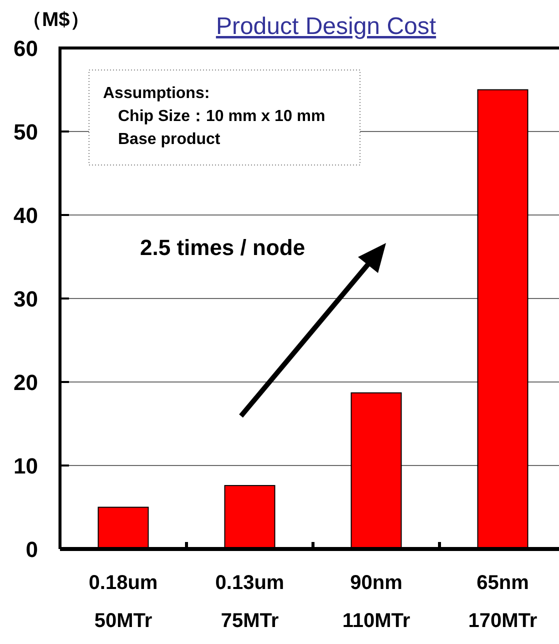 This screenshot has width=559, height=644. What do you see at coordinates (503, 602) in the screenshot?
I see `x-tick-label: 65nm 170MTr` at bounding box center [503, 602].